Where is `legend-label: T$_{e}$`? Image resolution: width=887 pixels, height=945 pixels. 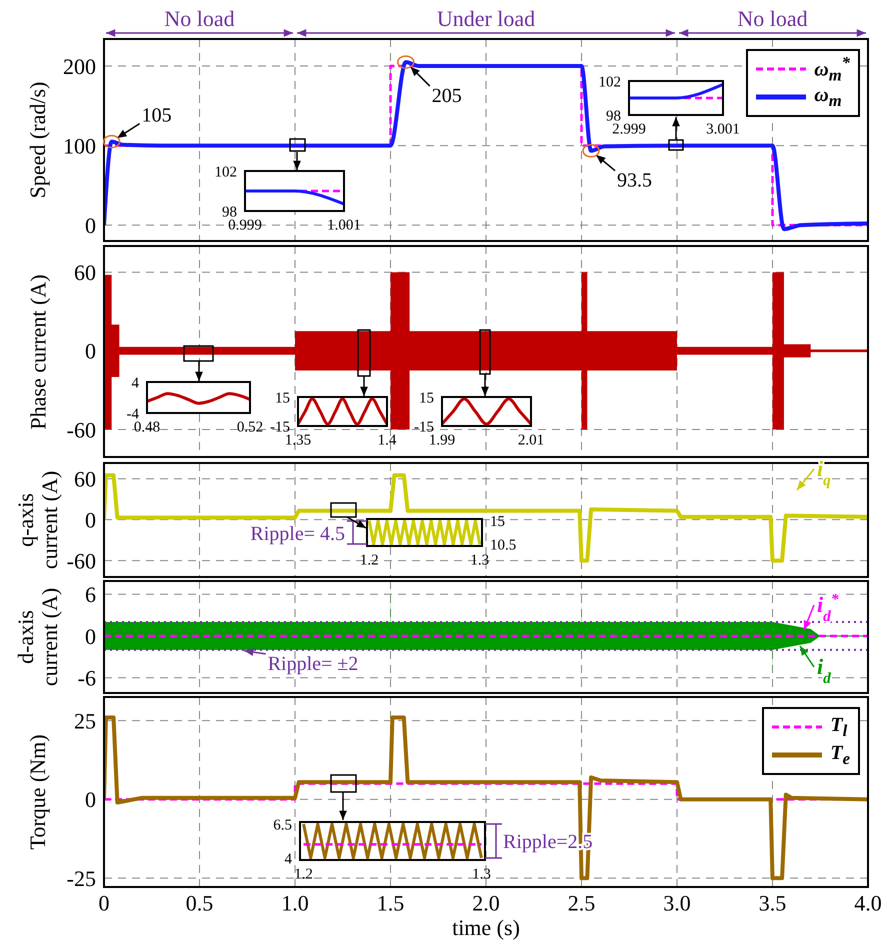 legend-label: T$_{e}$ is located at coordinates (840, 755).